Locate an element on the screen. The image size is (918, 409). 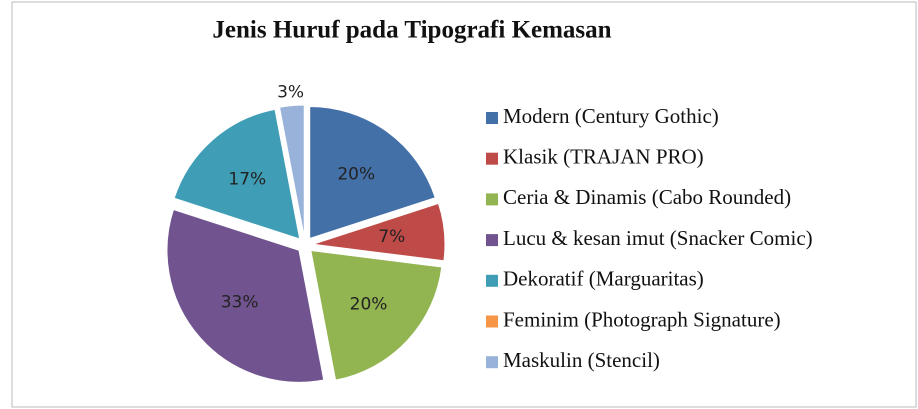
legend-label: Lucu & kesan imut (Snacker Comic) is located at coordinates (658, 238).